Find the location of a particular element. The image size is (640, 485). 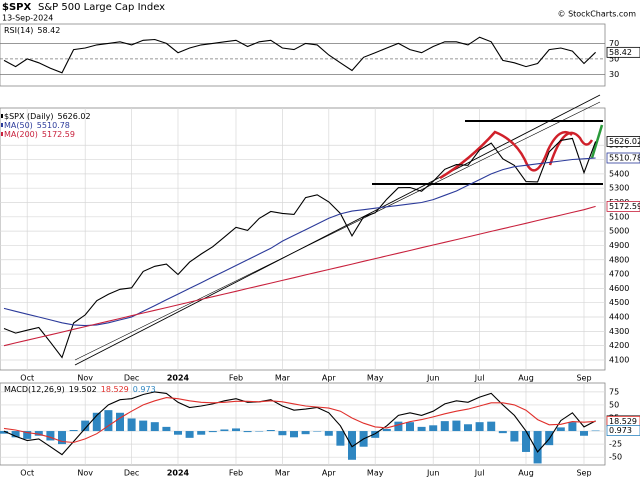

panel-frame is located at coordinates (303, 55).